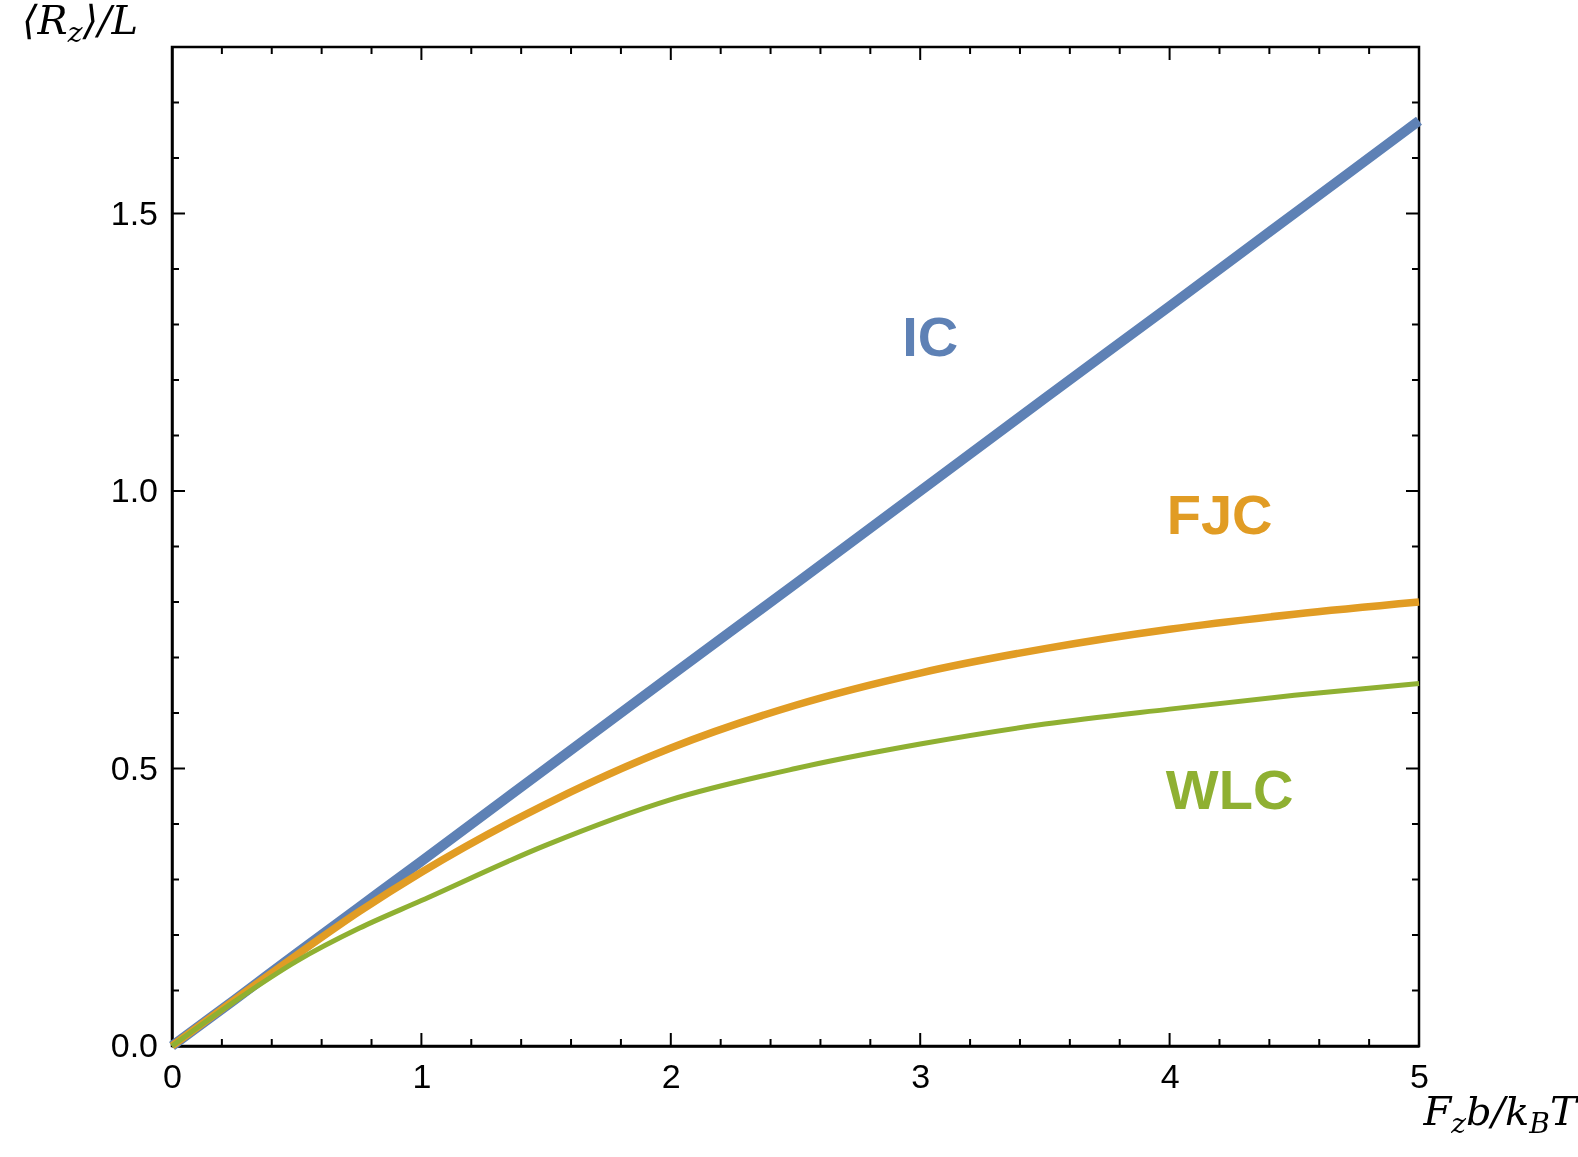 This screenshot has width=1578, height=1157. What do you see at coordinates (671, 1076) in the screenshot?
I see `x-tick-label: 2` at bounding box center [671, 1076].